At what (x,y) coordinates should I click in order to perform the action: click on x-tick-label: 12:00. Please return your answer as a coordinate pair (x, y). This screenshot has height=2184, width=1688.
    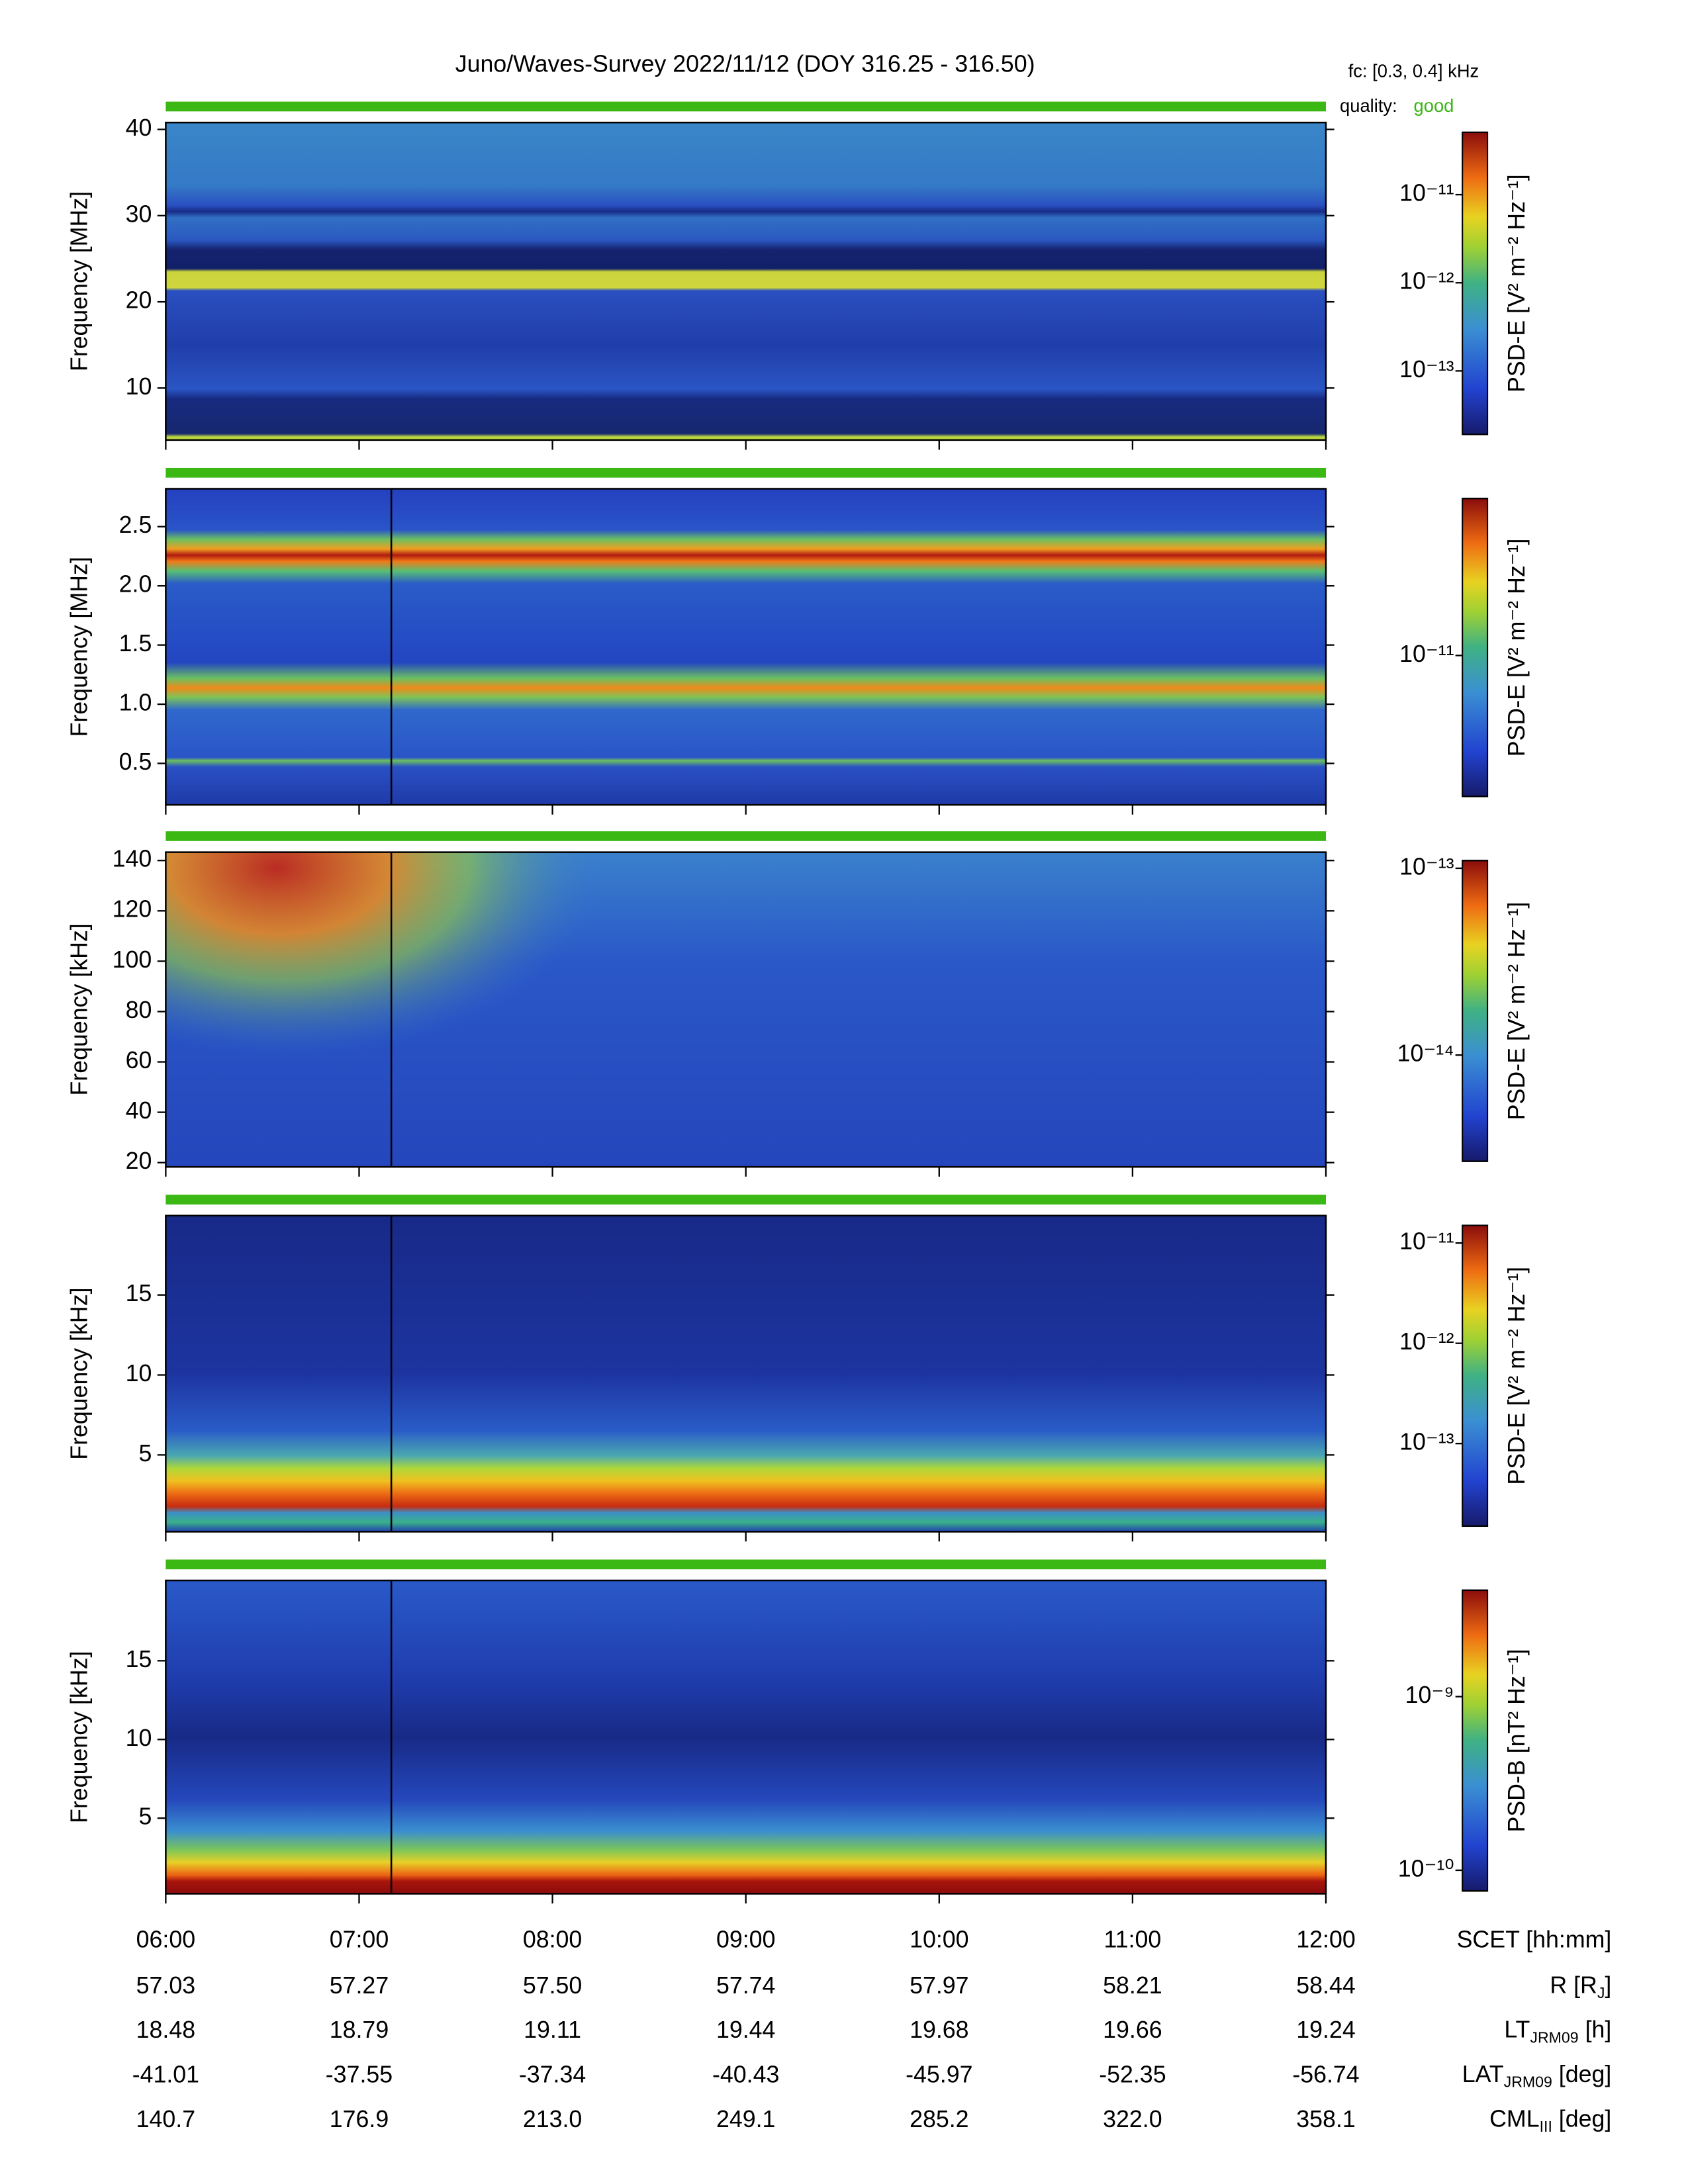
    Looking at the image, I should click on (1325, 1939).